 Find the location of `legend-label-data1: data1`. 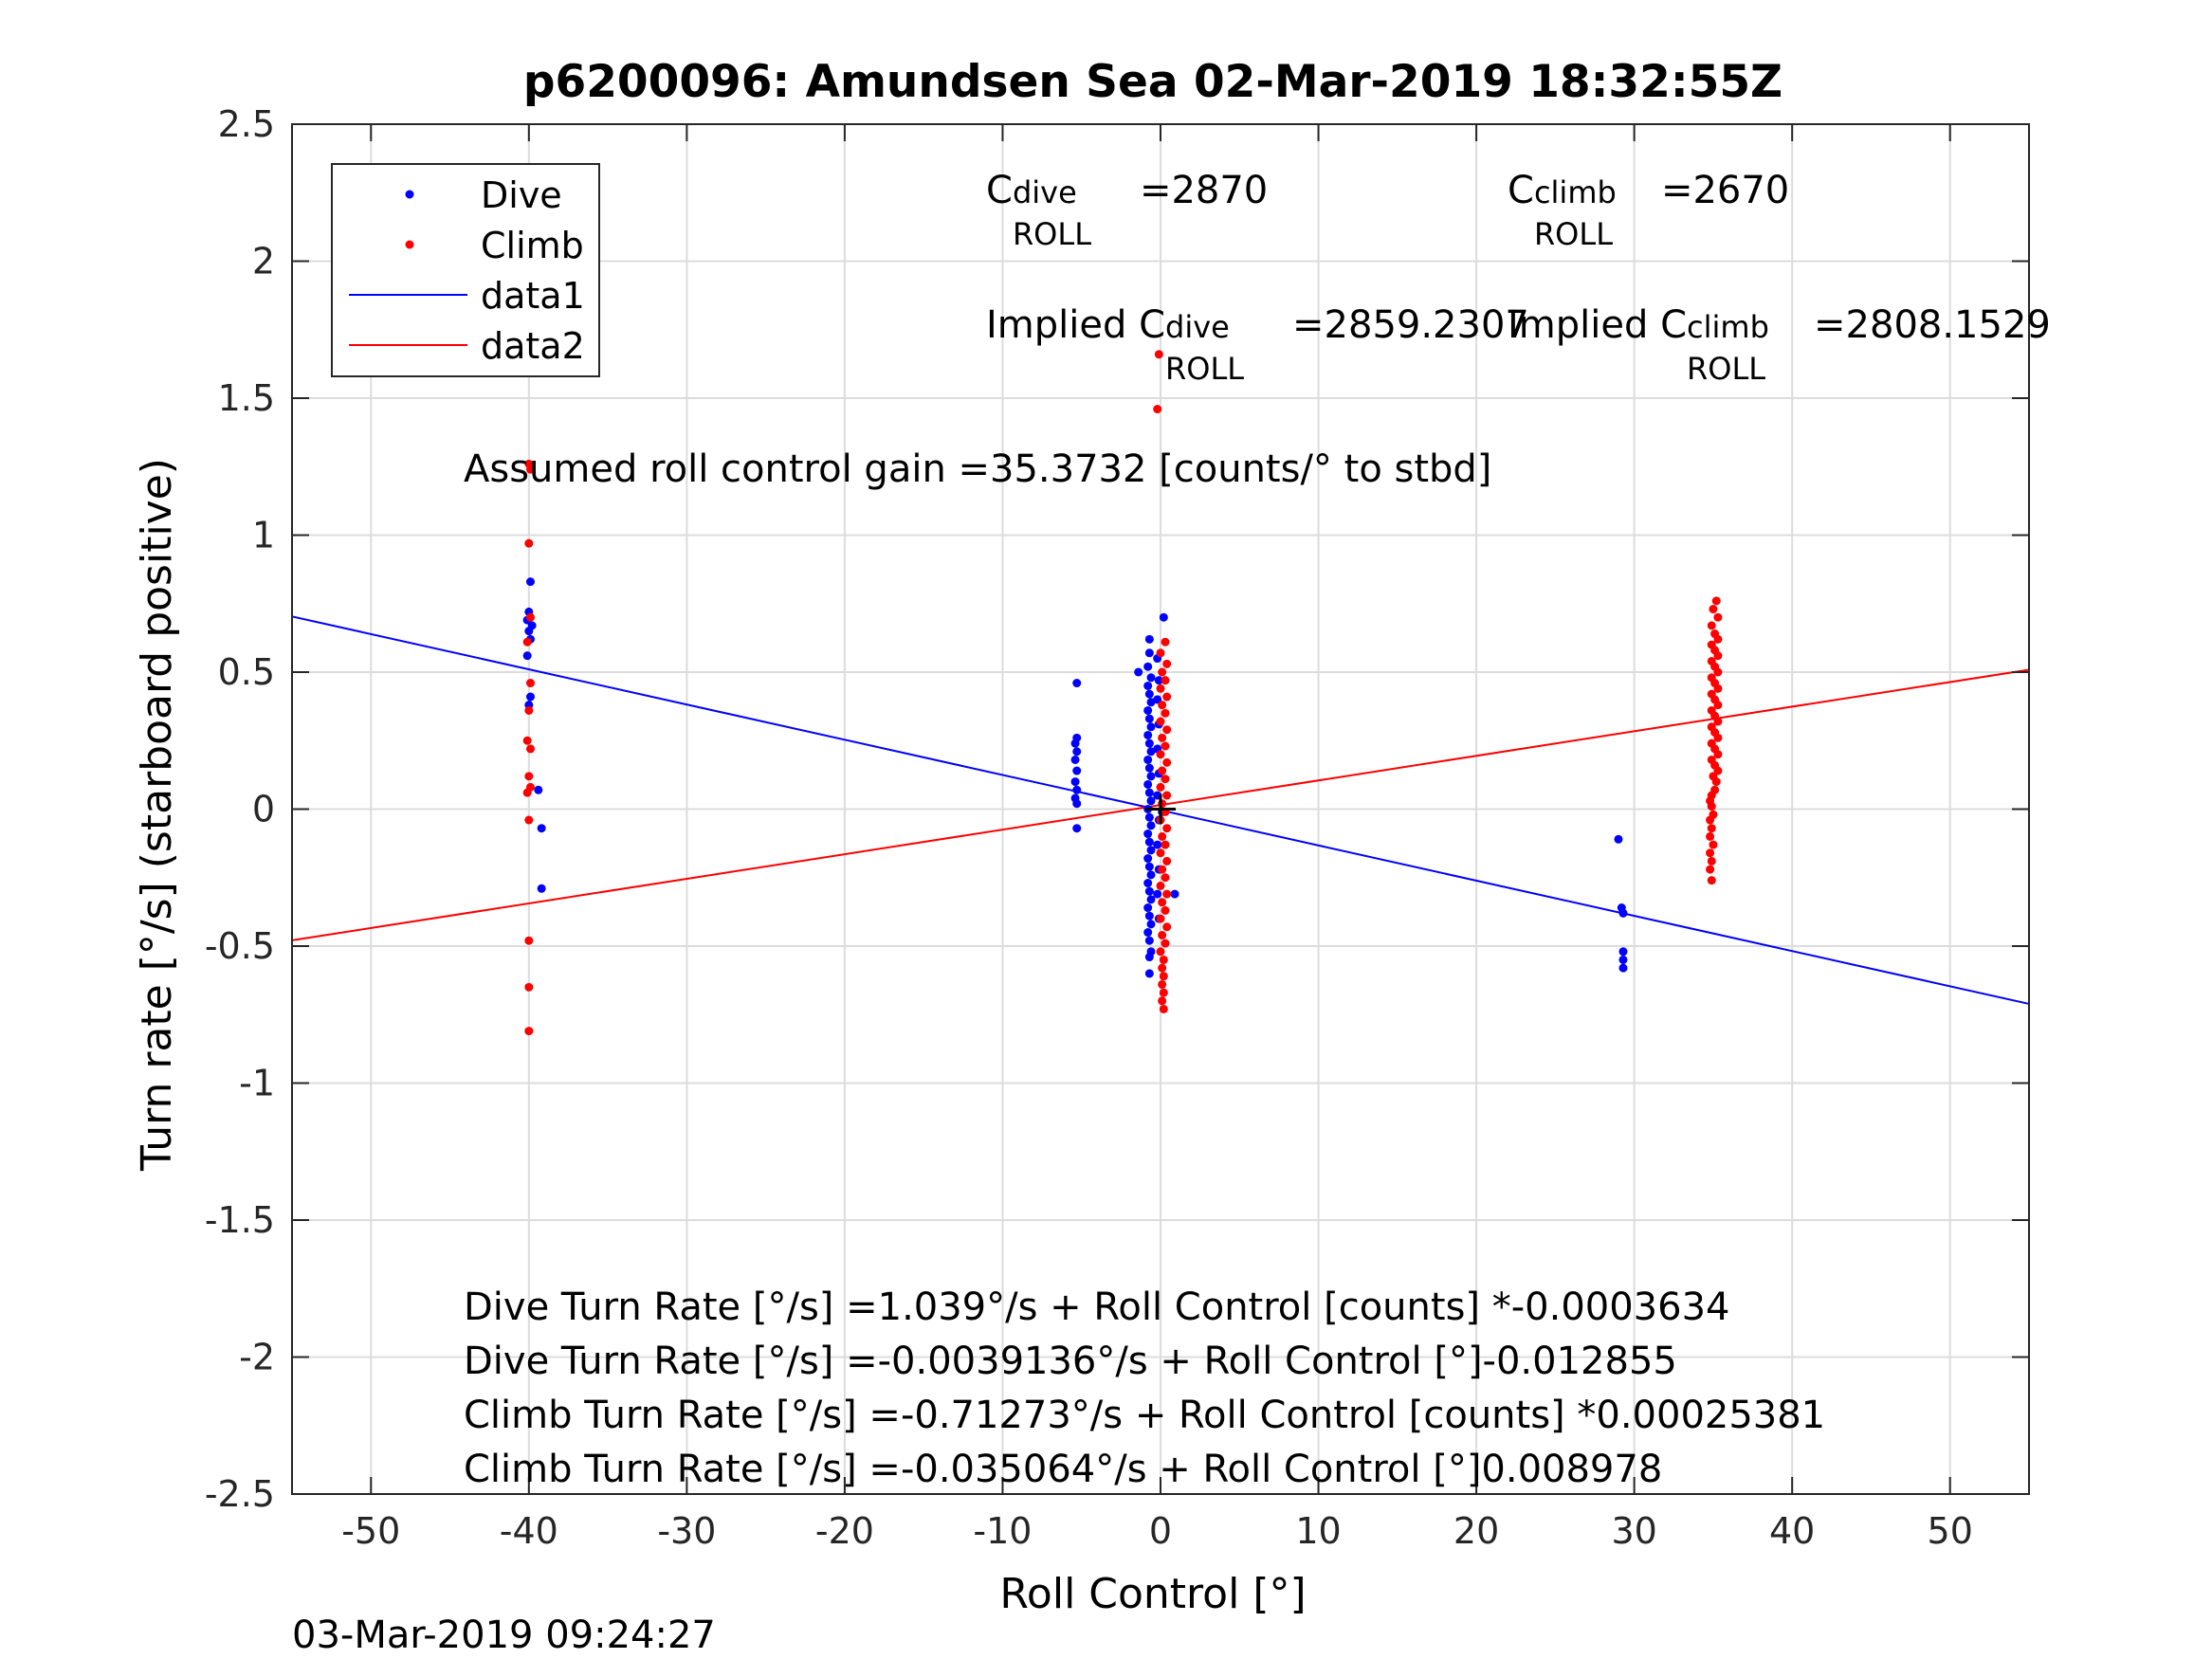

legend-label-data1: data1 is located at coordinates (533, 296).